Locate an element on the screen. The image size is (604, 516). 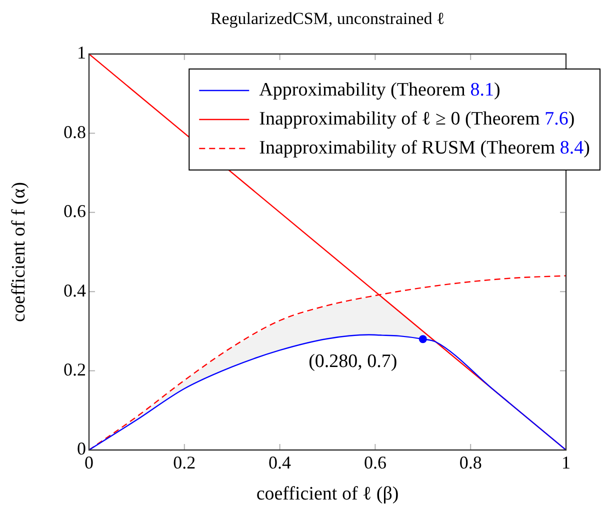
y-tick-label: 0.6 is located at coordinates (75, 211).